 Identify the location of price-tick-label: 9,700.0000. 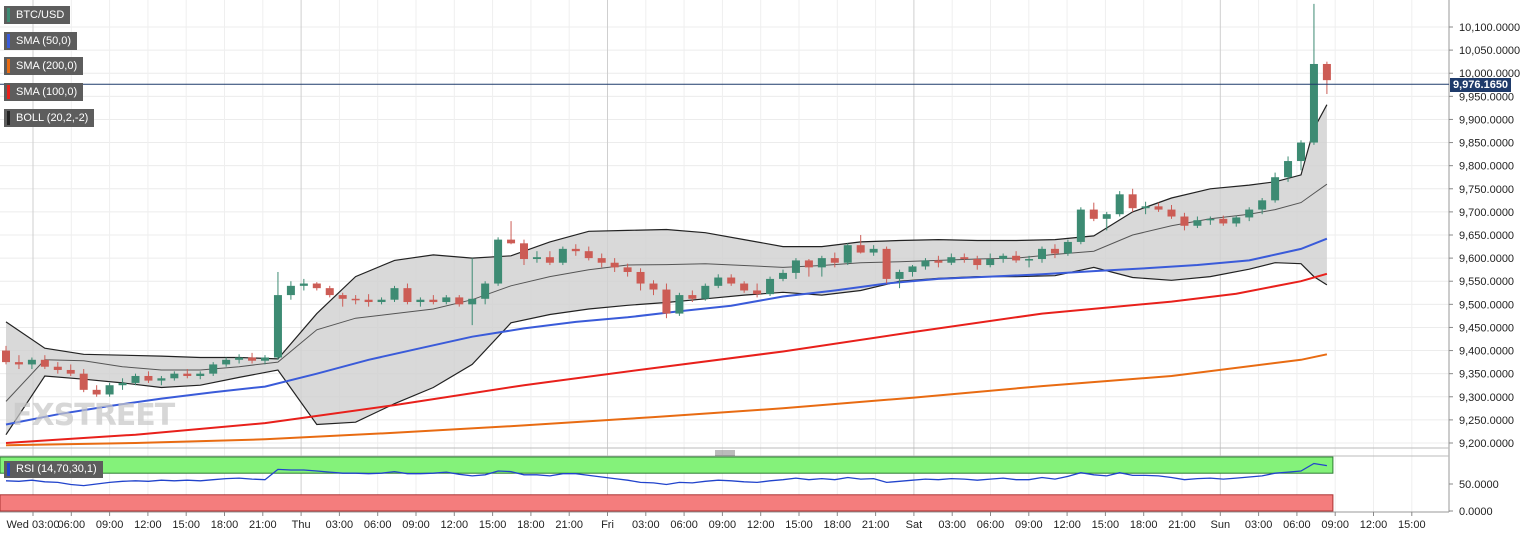
(1486, 213).